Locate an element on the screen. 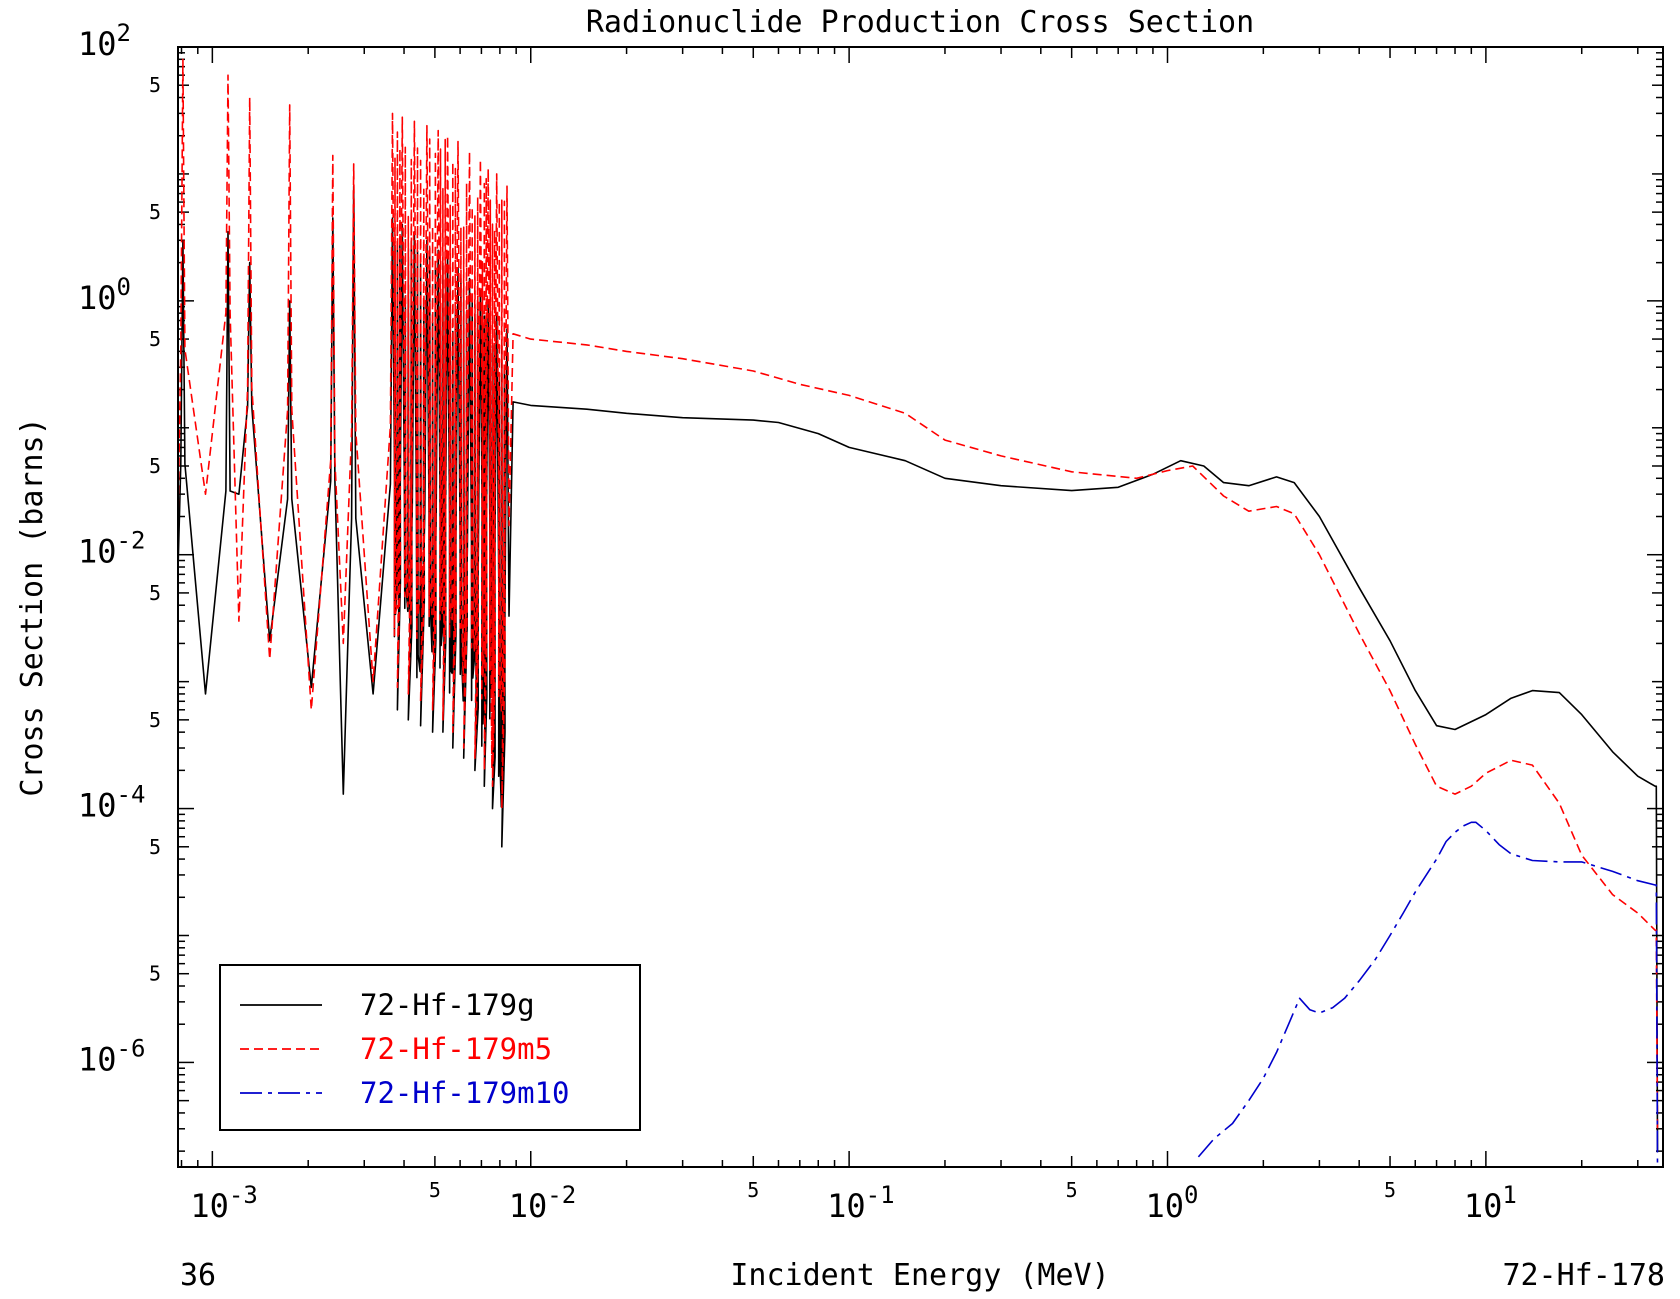 This screenshot has height=1299, width=1680. x-tick-label: 10⁻² is located at coordinates (542, 1203).